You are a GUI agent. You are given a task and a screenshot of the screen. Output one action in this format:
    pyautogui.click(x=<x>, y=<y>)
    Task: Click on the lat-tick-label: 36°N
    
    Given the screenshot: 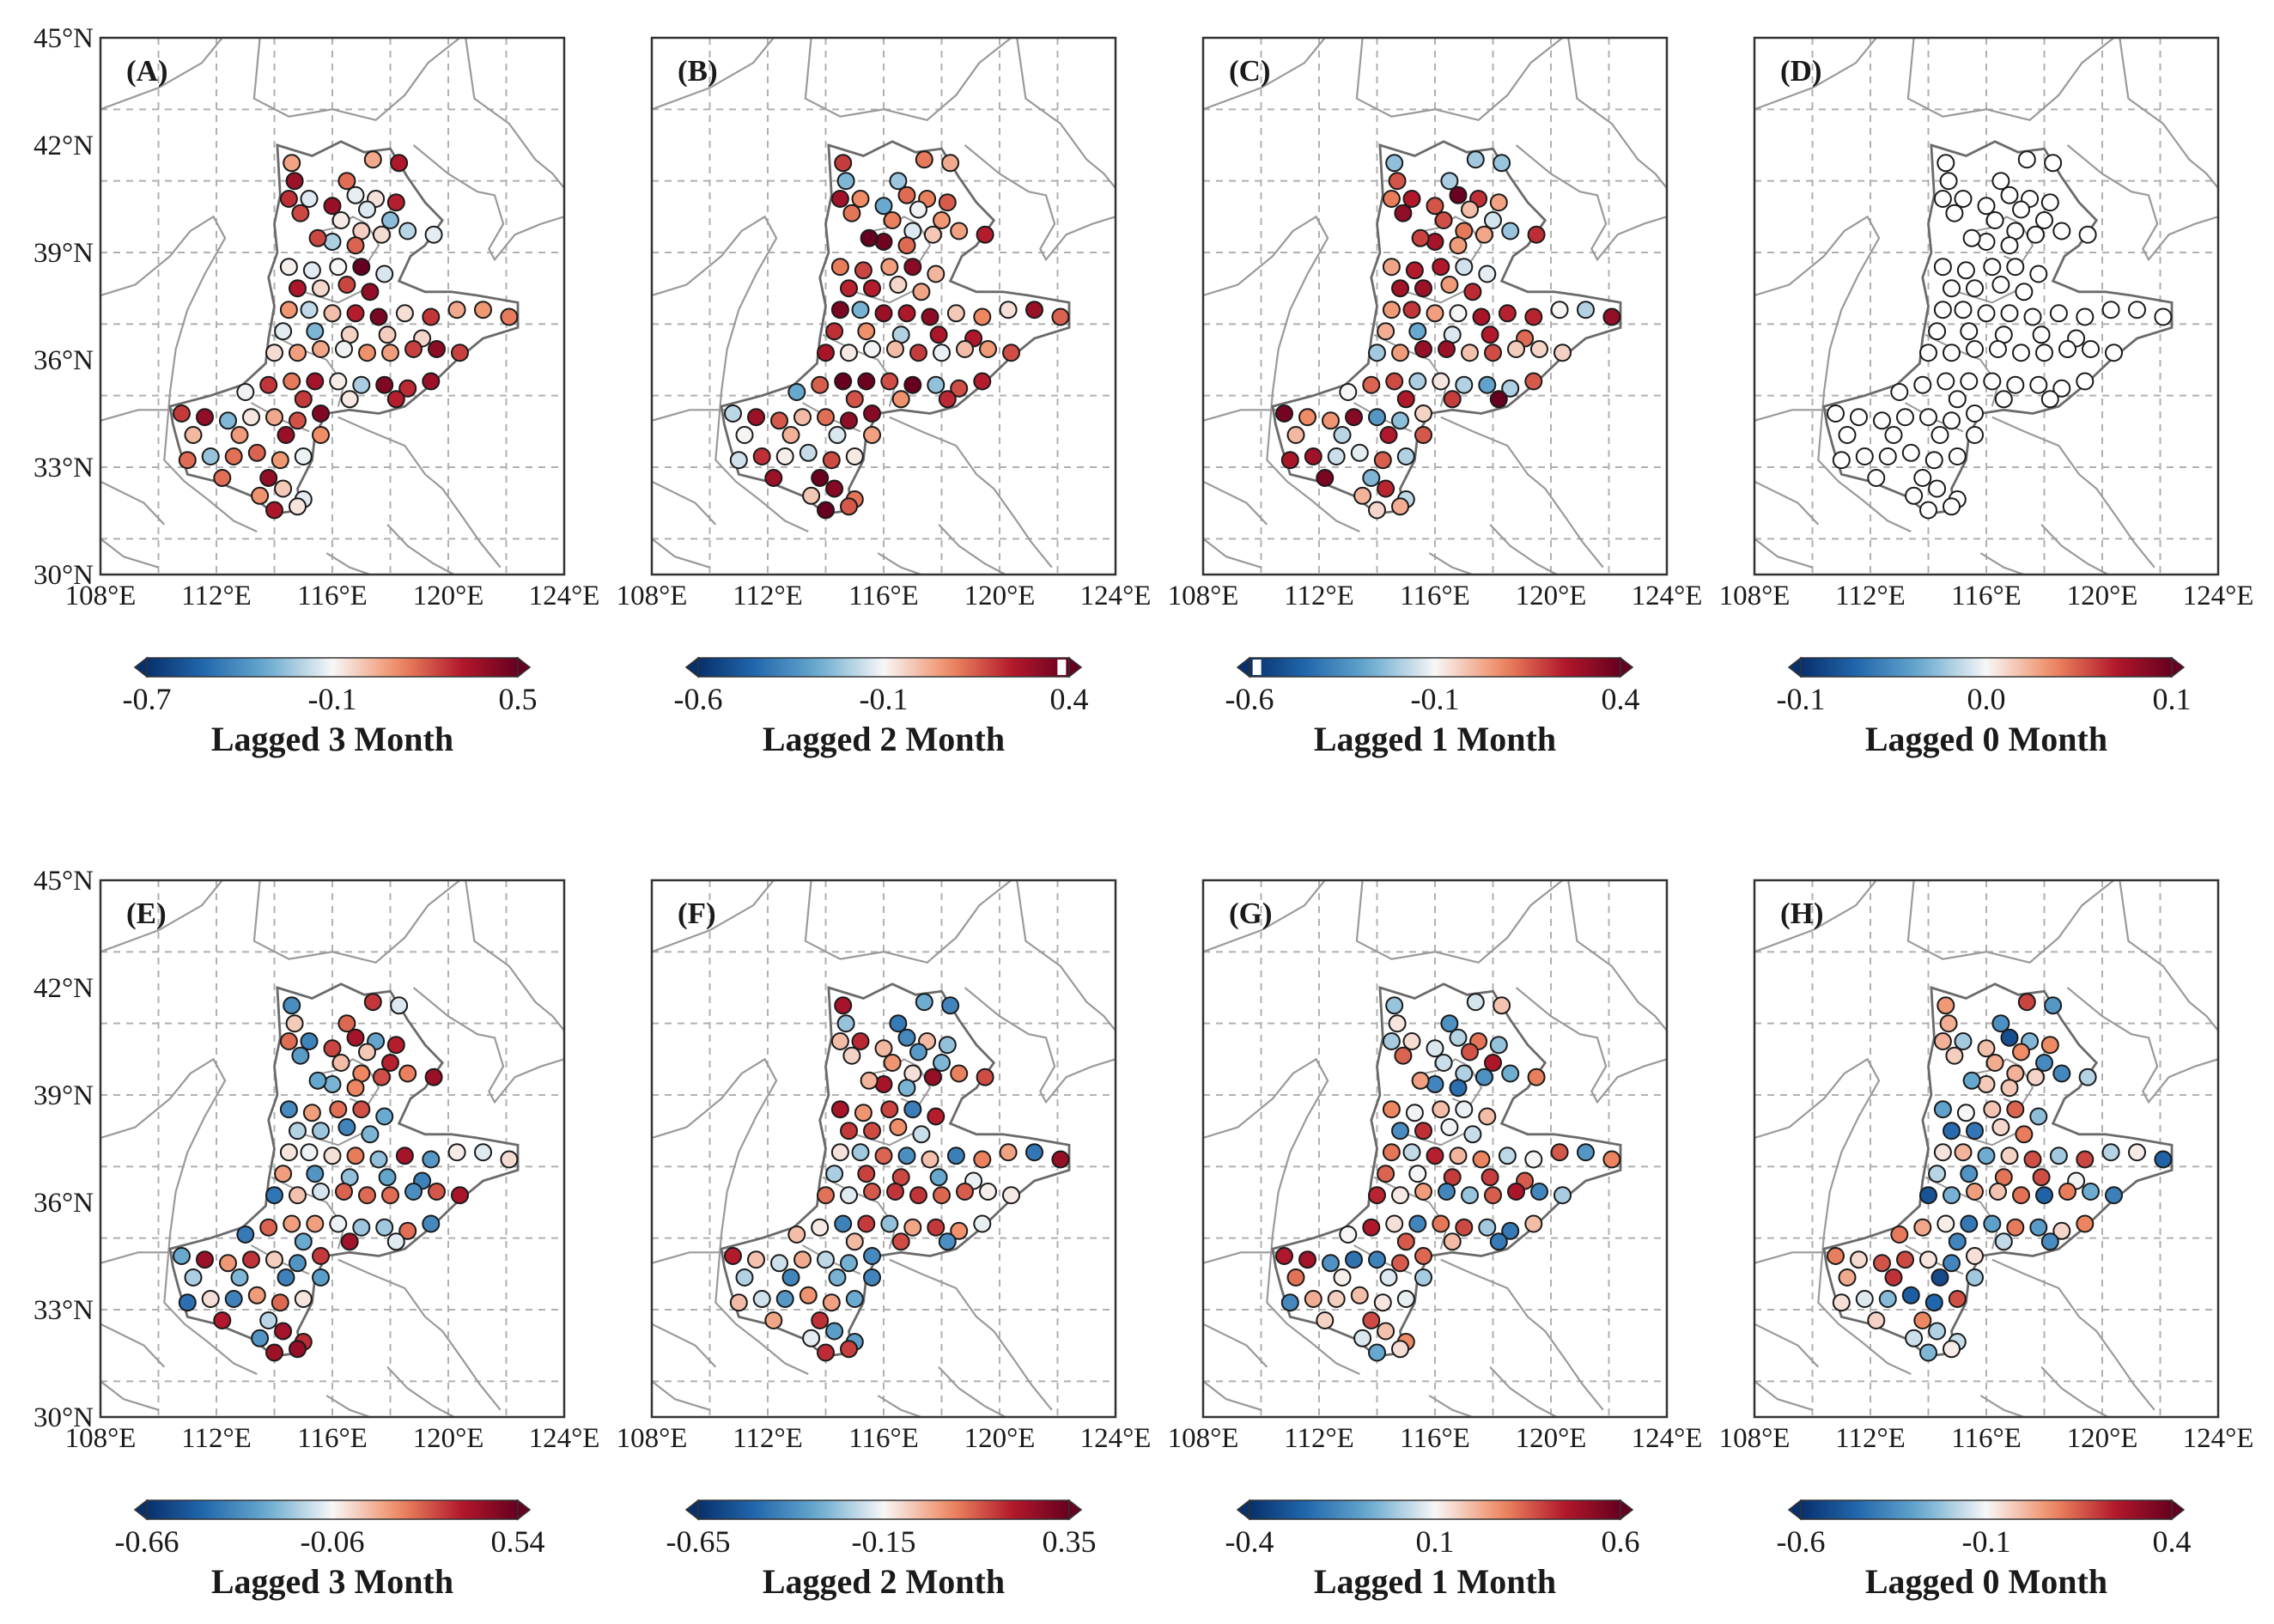 What is the action you would take?
    pyautogui.click(x=63, y=360)
    